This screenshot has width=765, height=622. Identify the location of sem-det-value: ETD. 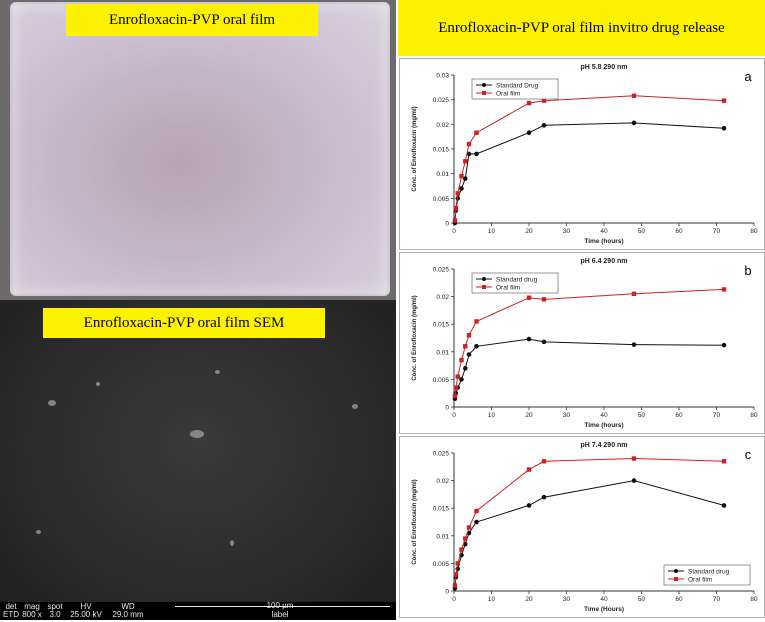
(11, 614).